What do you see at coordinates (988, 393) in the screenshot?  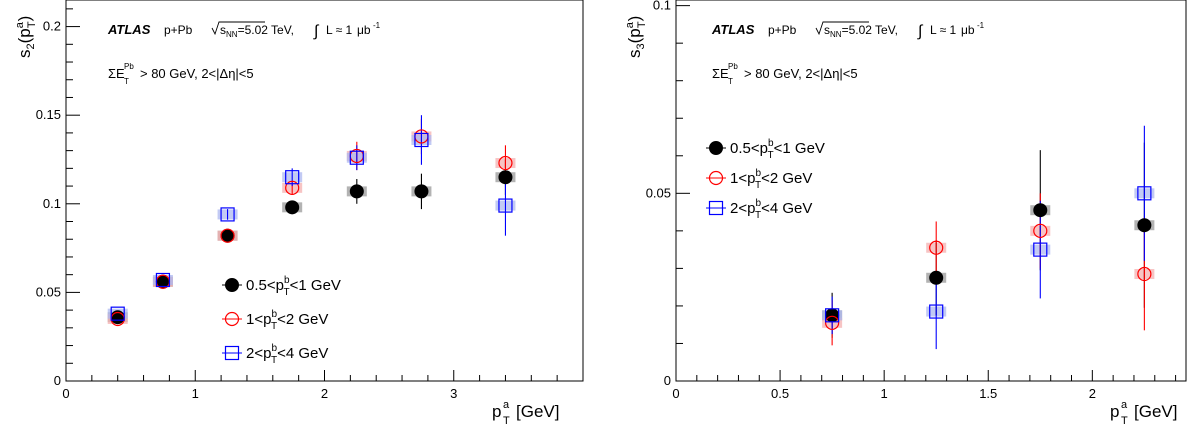 I see `x-tick-label: 1.5` at bounding box center [988, 393].